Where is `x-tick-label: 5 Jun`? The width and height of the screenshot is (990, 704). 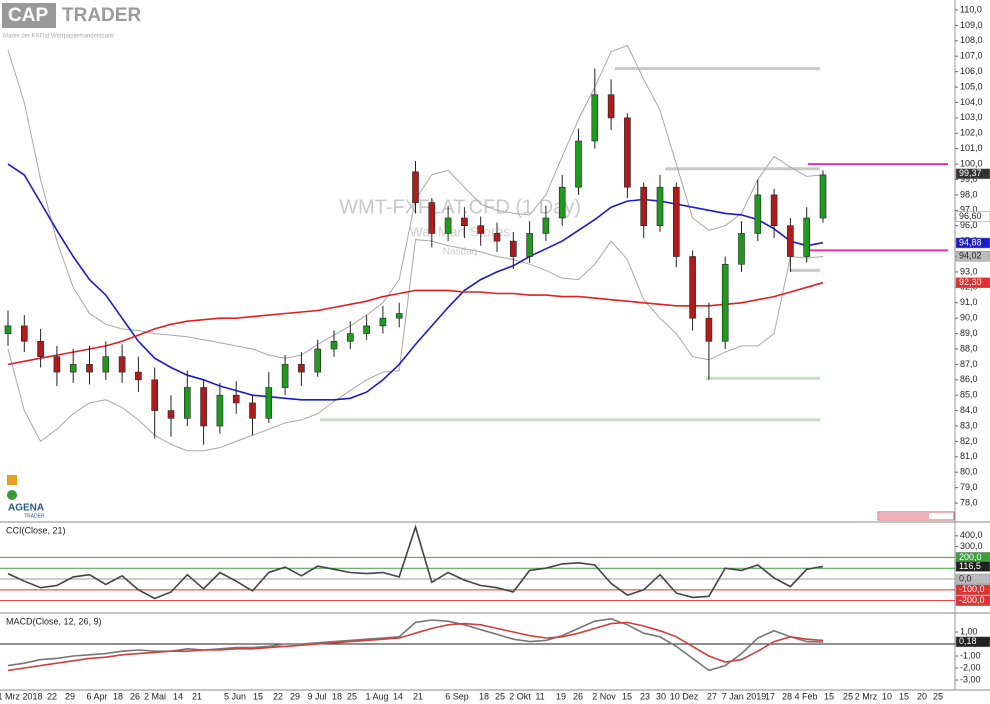
x-tick-label: 5 Jun is located at coordinates (235, 696).